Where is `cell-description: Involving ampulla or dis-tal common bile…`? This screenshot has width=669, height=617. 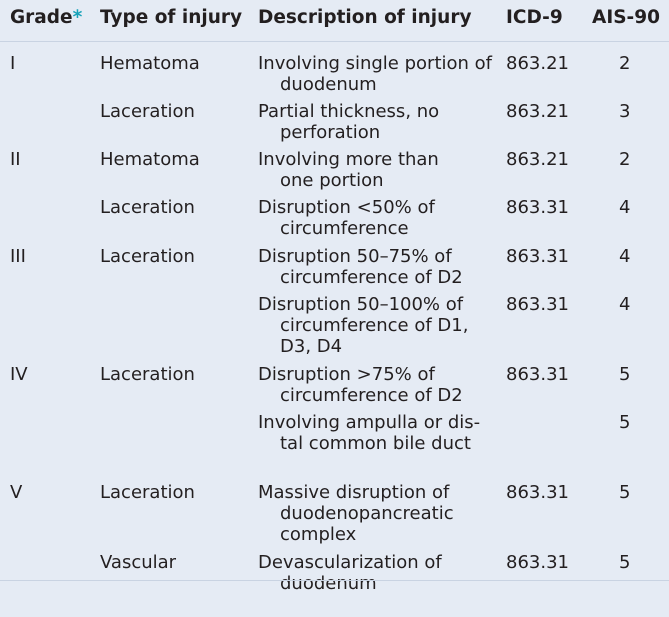 cell-description: Involving ampulla or dis-tal common bile… is located at coordinates (369, 433).